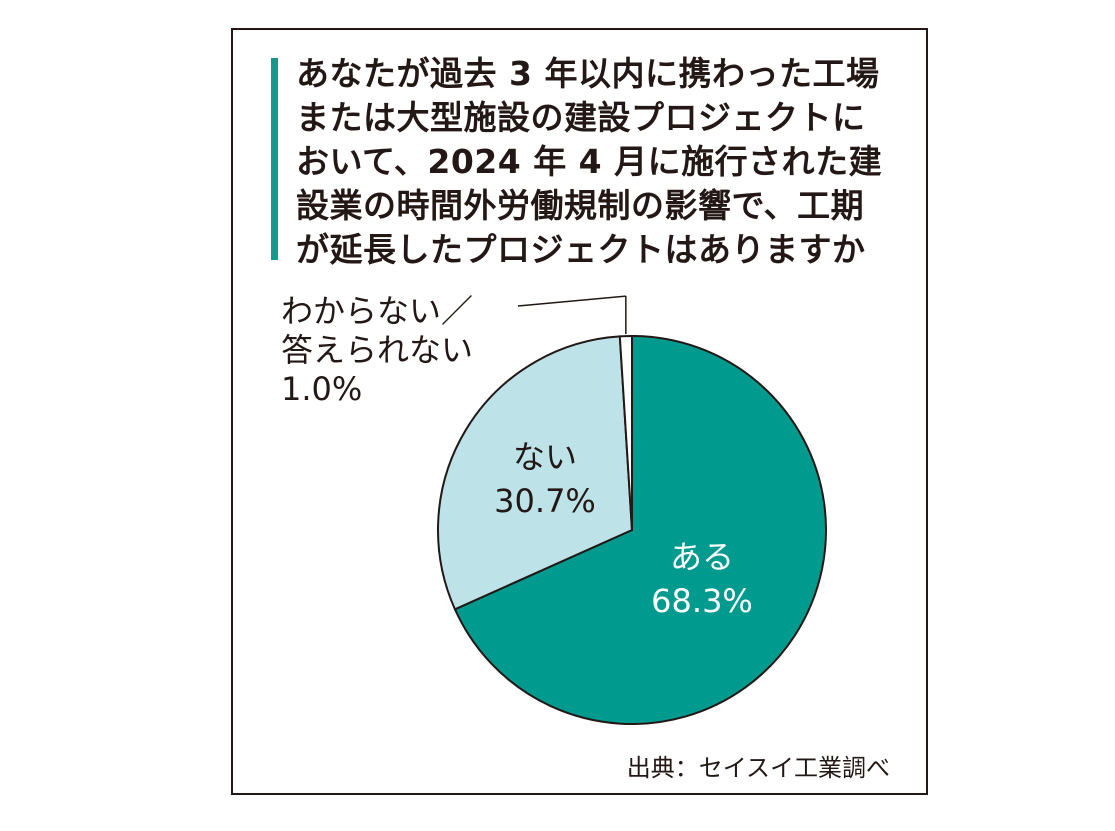  What do you see at coordinates (580, 205) in the screenshot?
I see `title-line: 設業の時間外労働規制の影響で、工期` at bounding box center [580, 205].